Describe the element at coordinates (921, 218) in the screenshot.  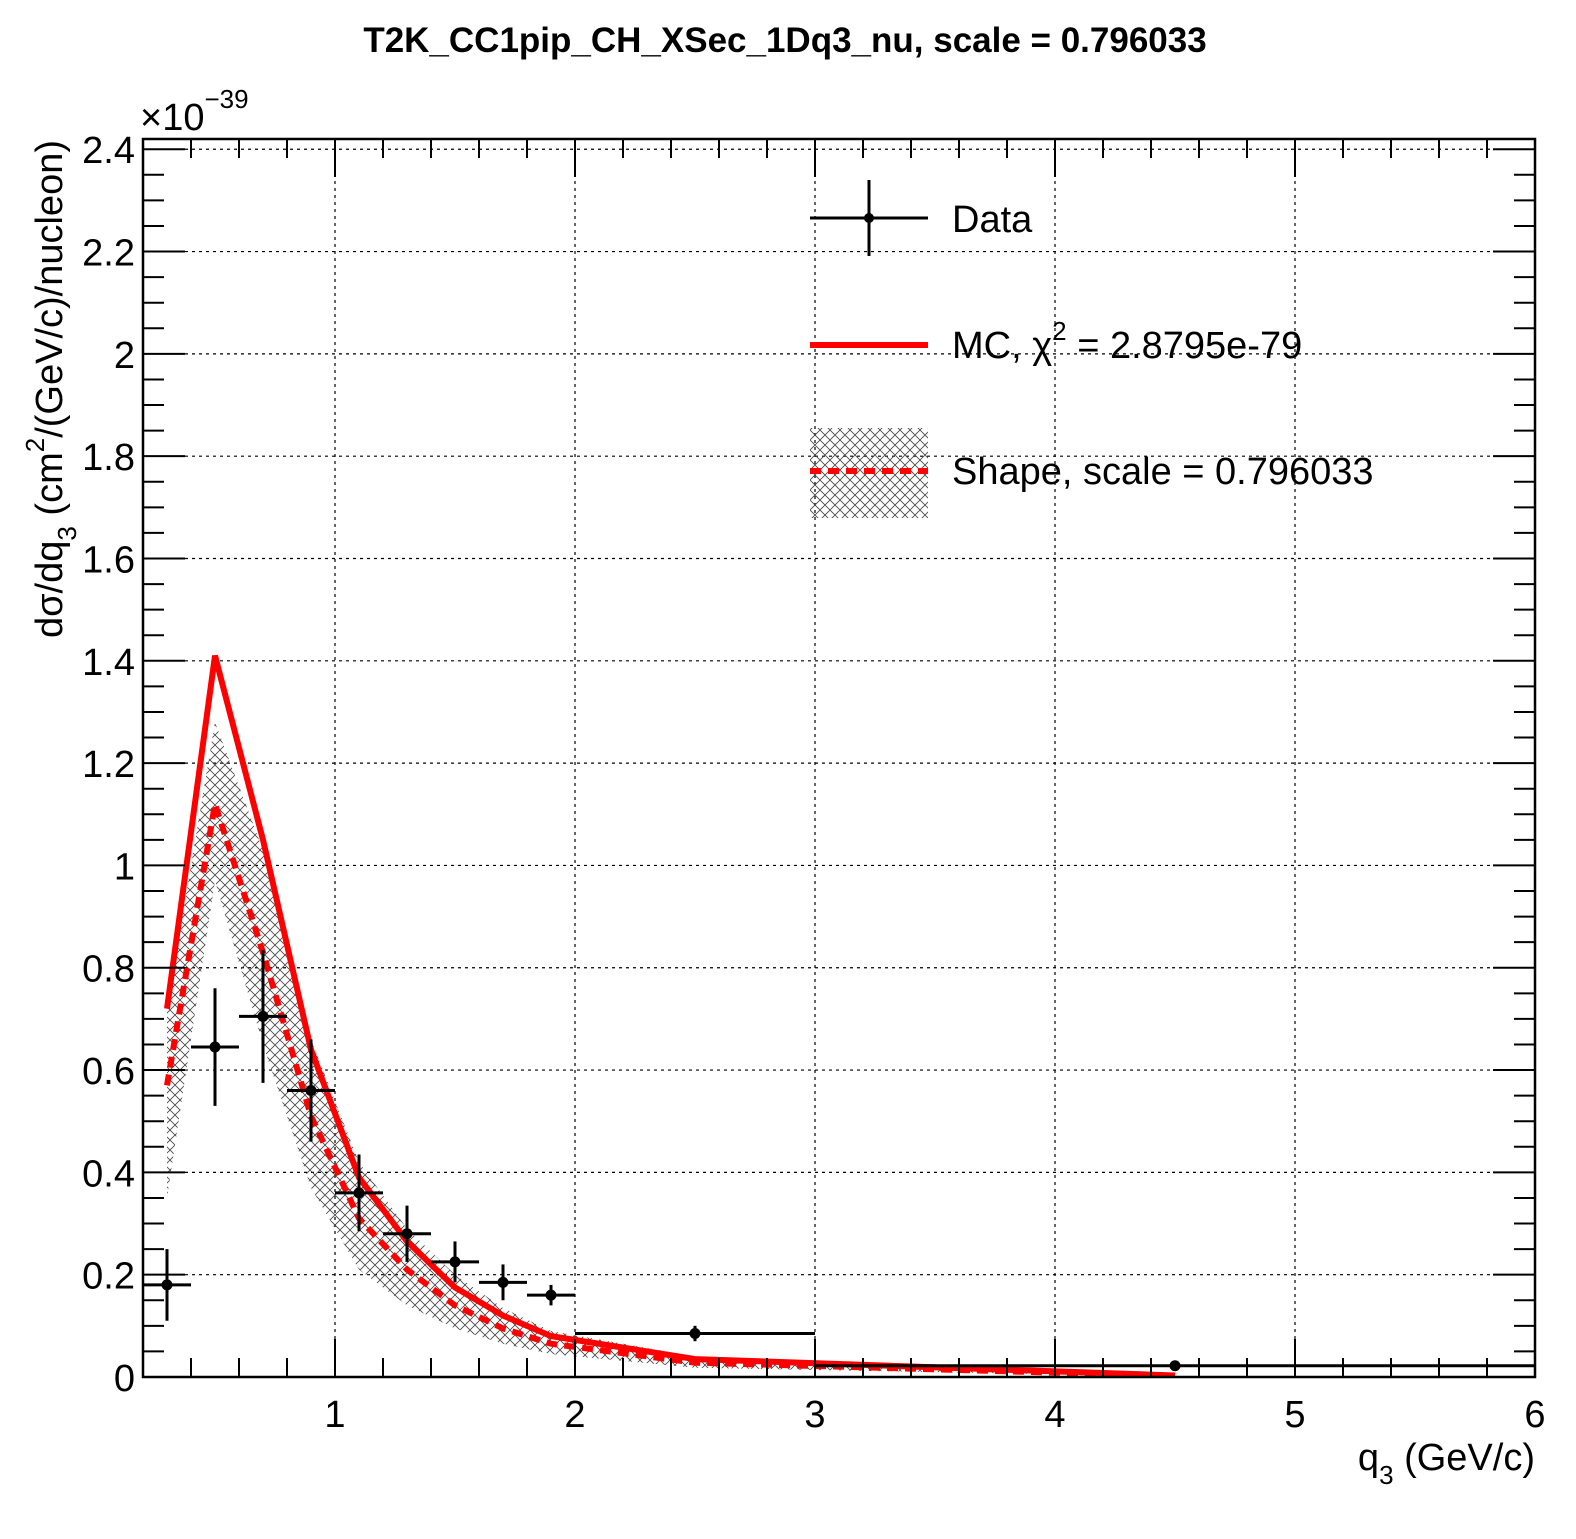
I see `legend-entry-data: Data` at that location.